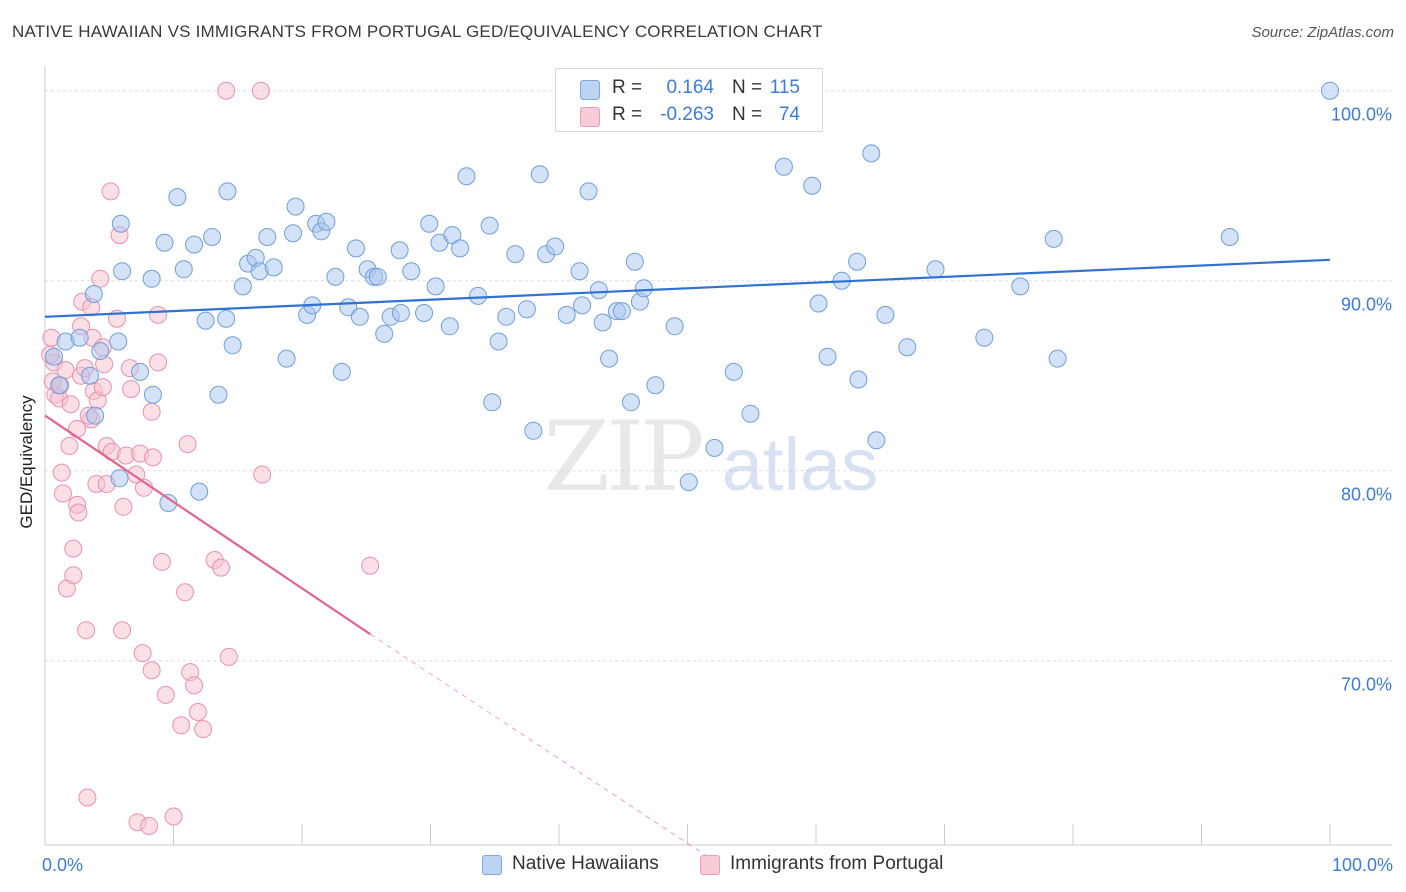 This screenshot has height=892, width=1406. I want to click on legend-label: Native Hawaiians, so click(585, 863).